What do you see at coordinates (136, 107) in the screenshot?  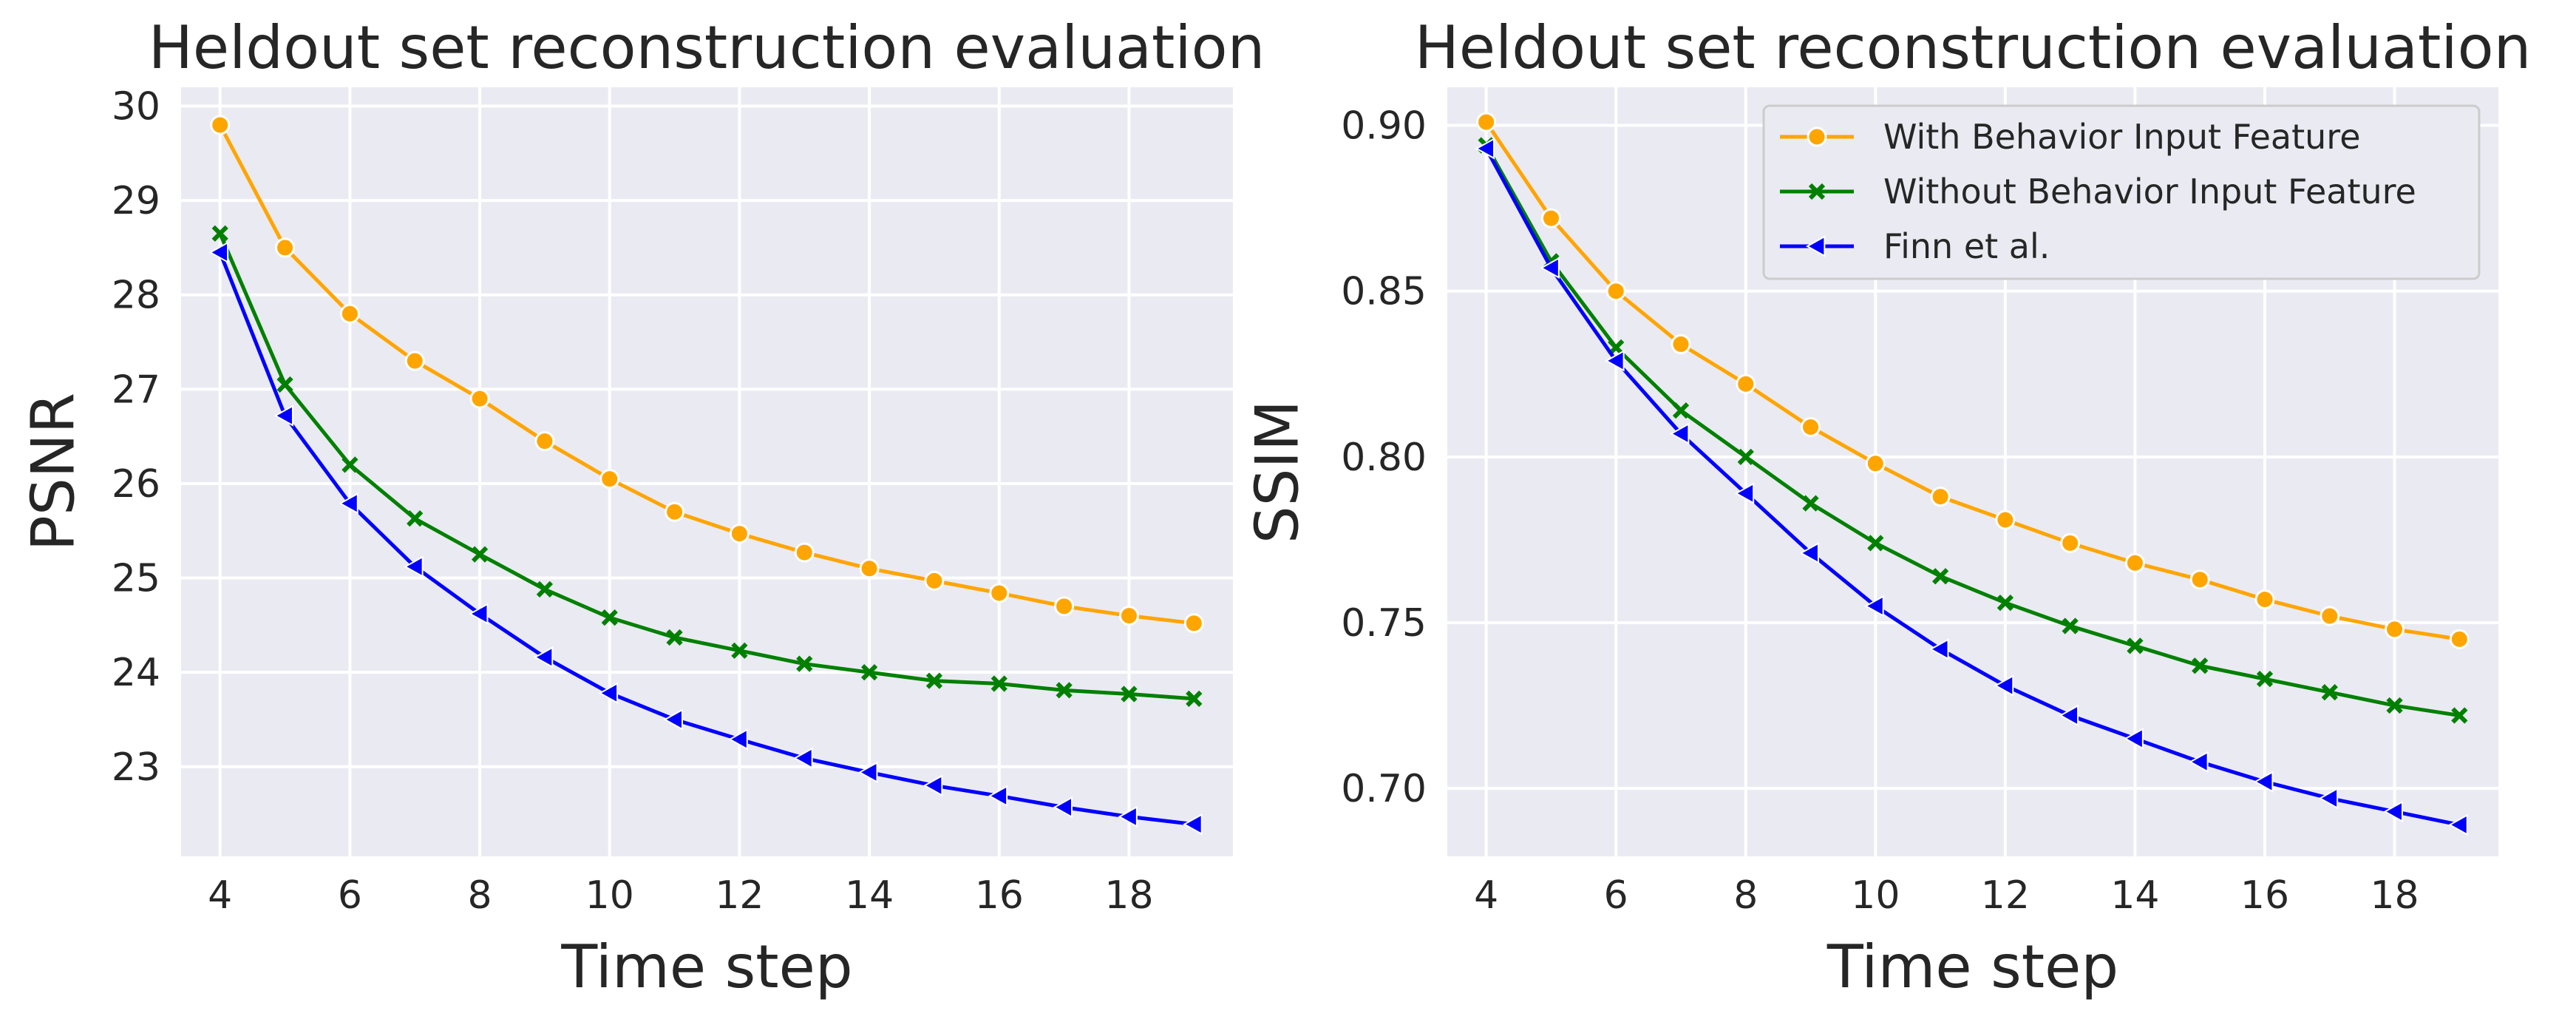 I see `psnr-y-tick-label: 30` at bounding box center [136, 107].